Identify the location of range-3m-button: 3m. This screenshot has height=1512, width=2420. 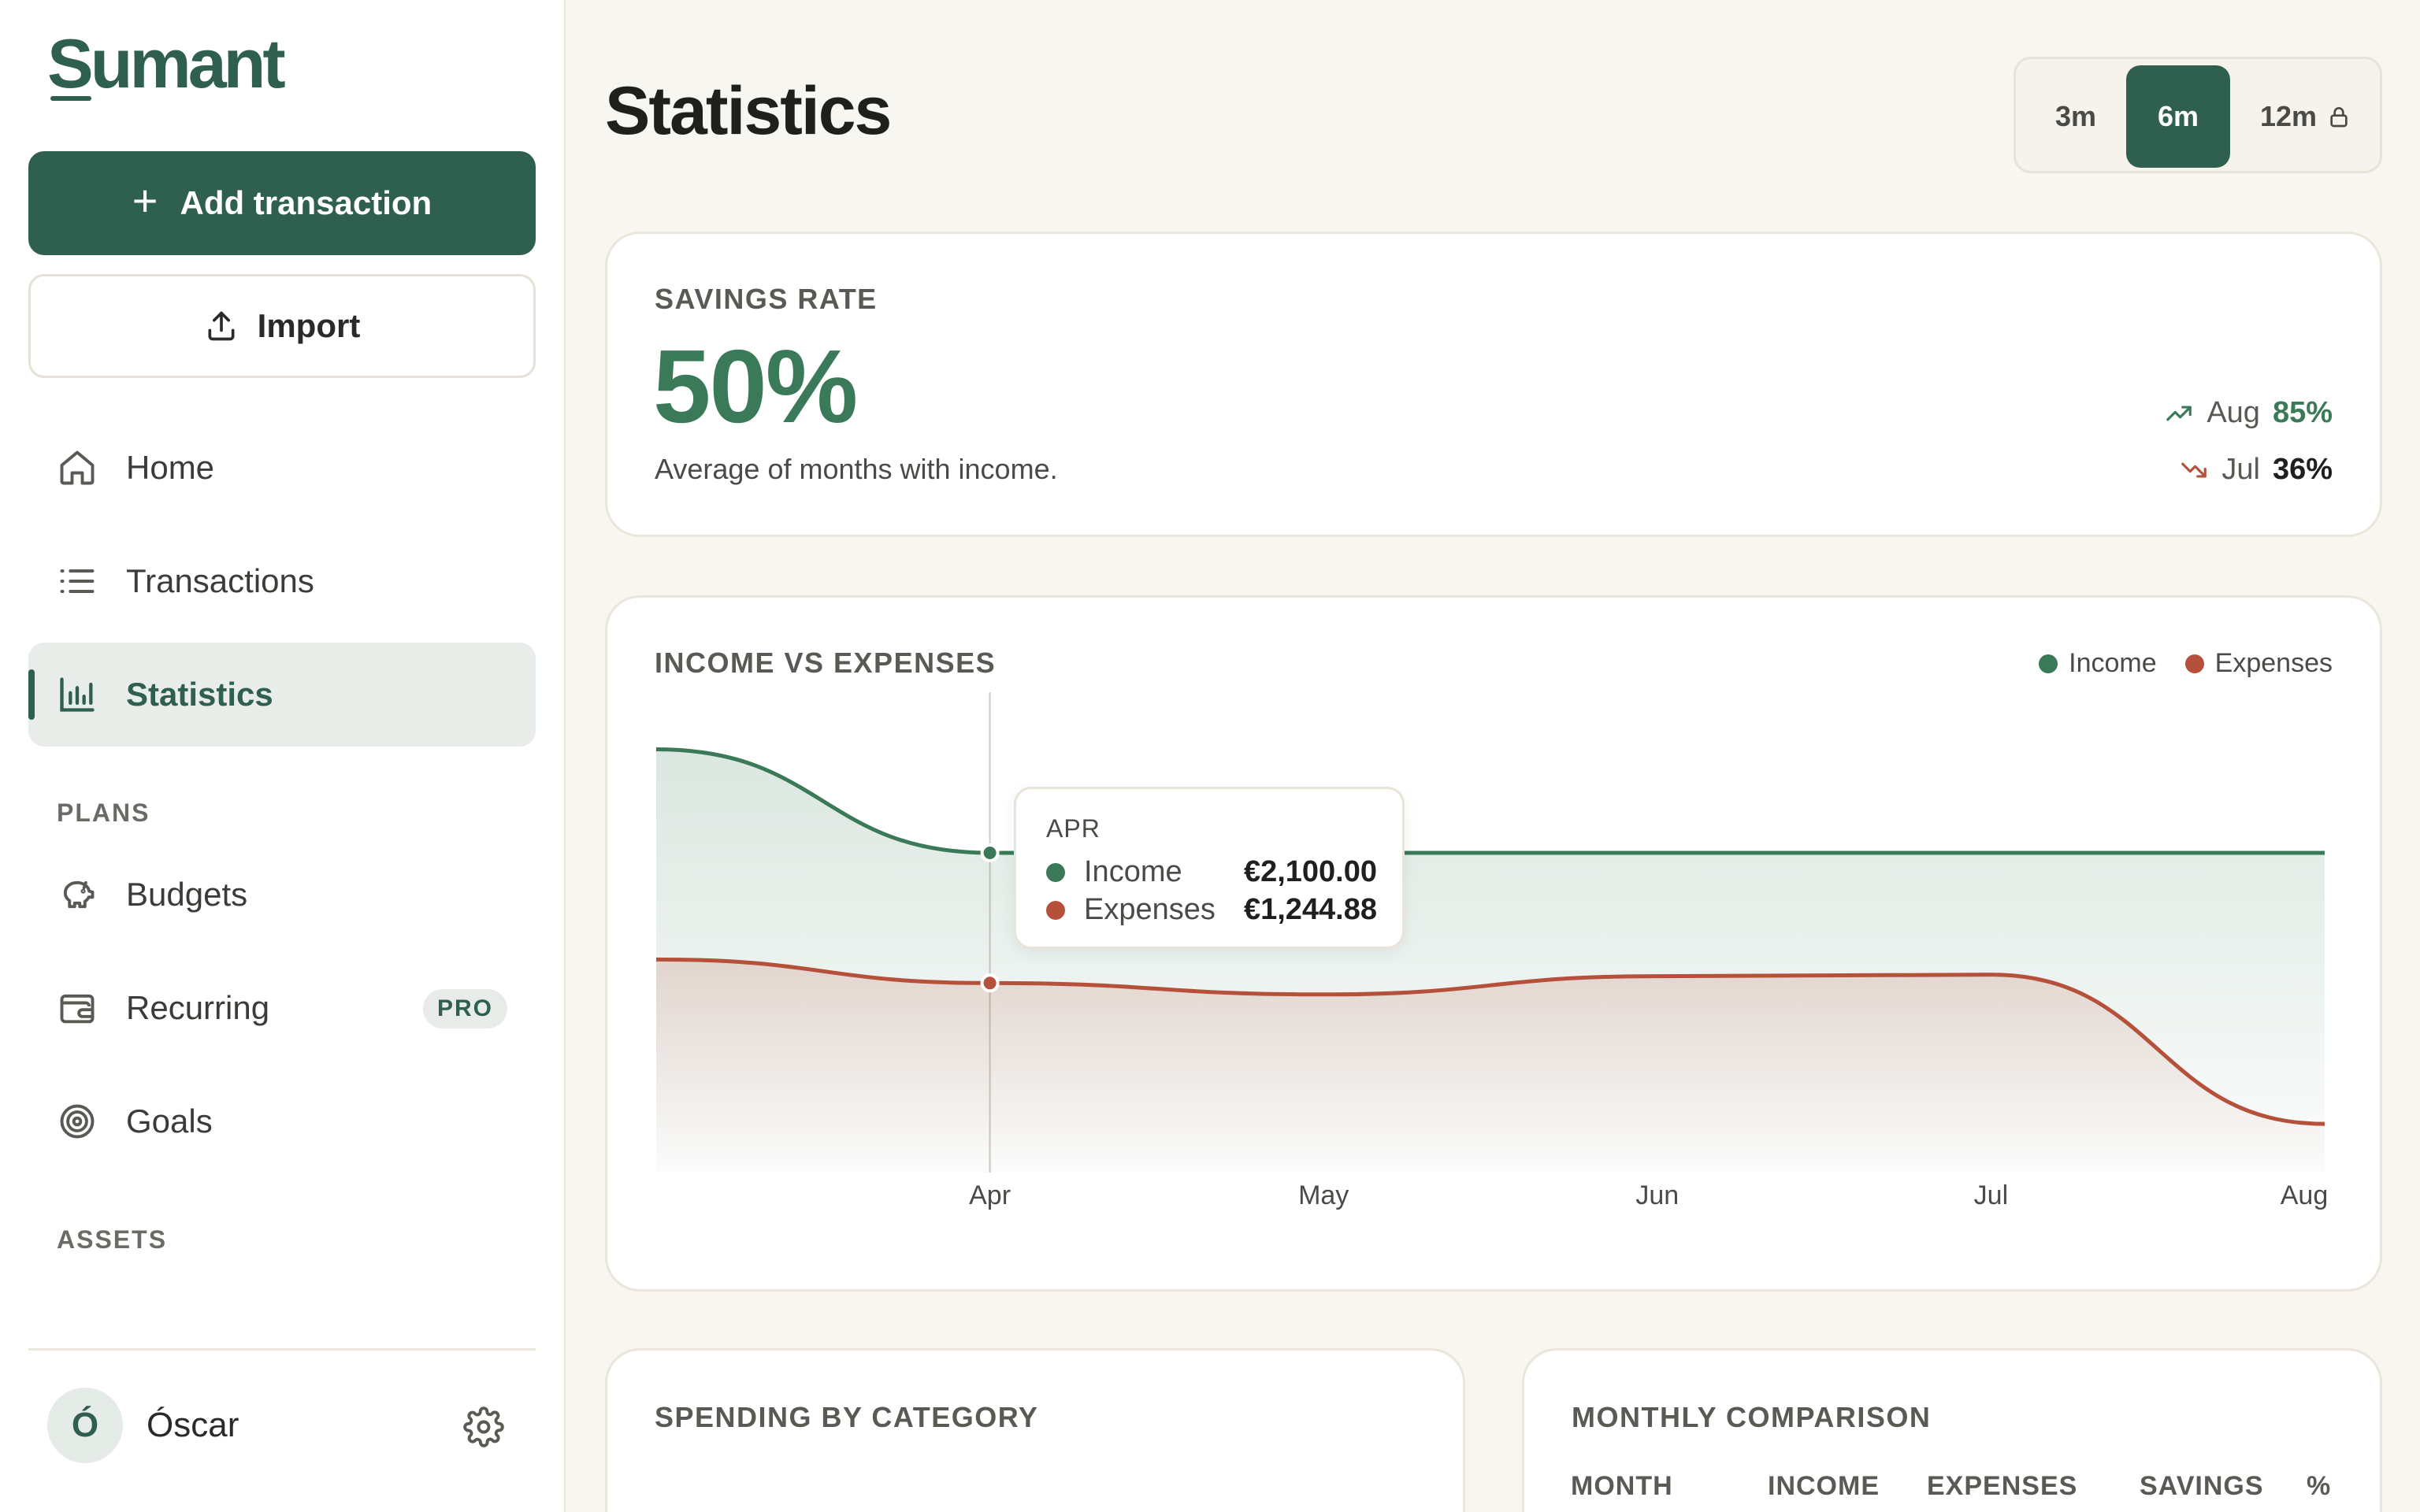
(2075, 116).